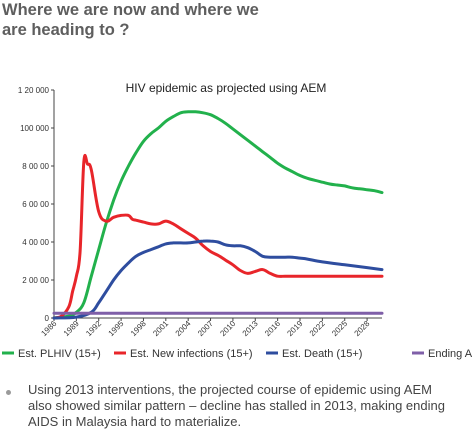 The height and width of the screenshot is (435, 472). What do you see at coordinates (205, 328) in the screenshot?
I see `x-tick-label: 2007` at bounding box center [205, 328].